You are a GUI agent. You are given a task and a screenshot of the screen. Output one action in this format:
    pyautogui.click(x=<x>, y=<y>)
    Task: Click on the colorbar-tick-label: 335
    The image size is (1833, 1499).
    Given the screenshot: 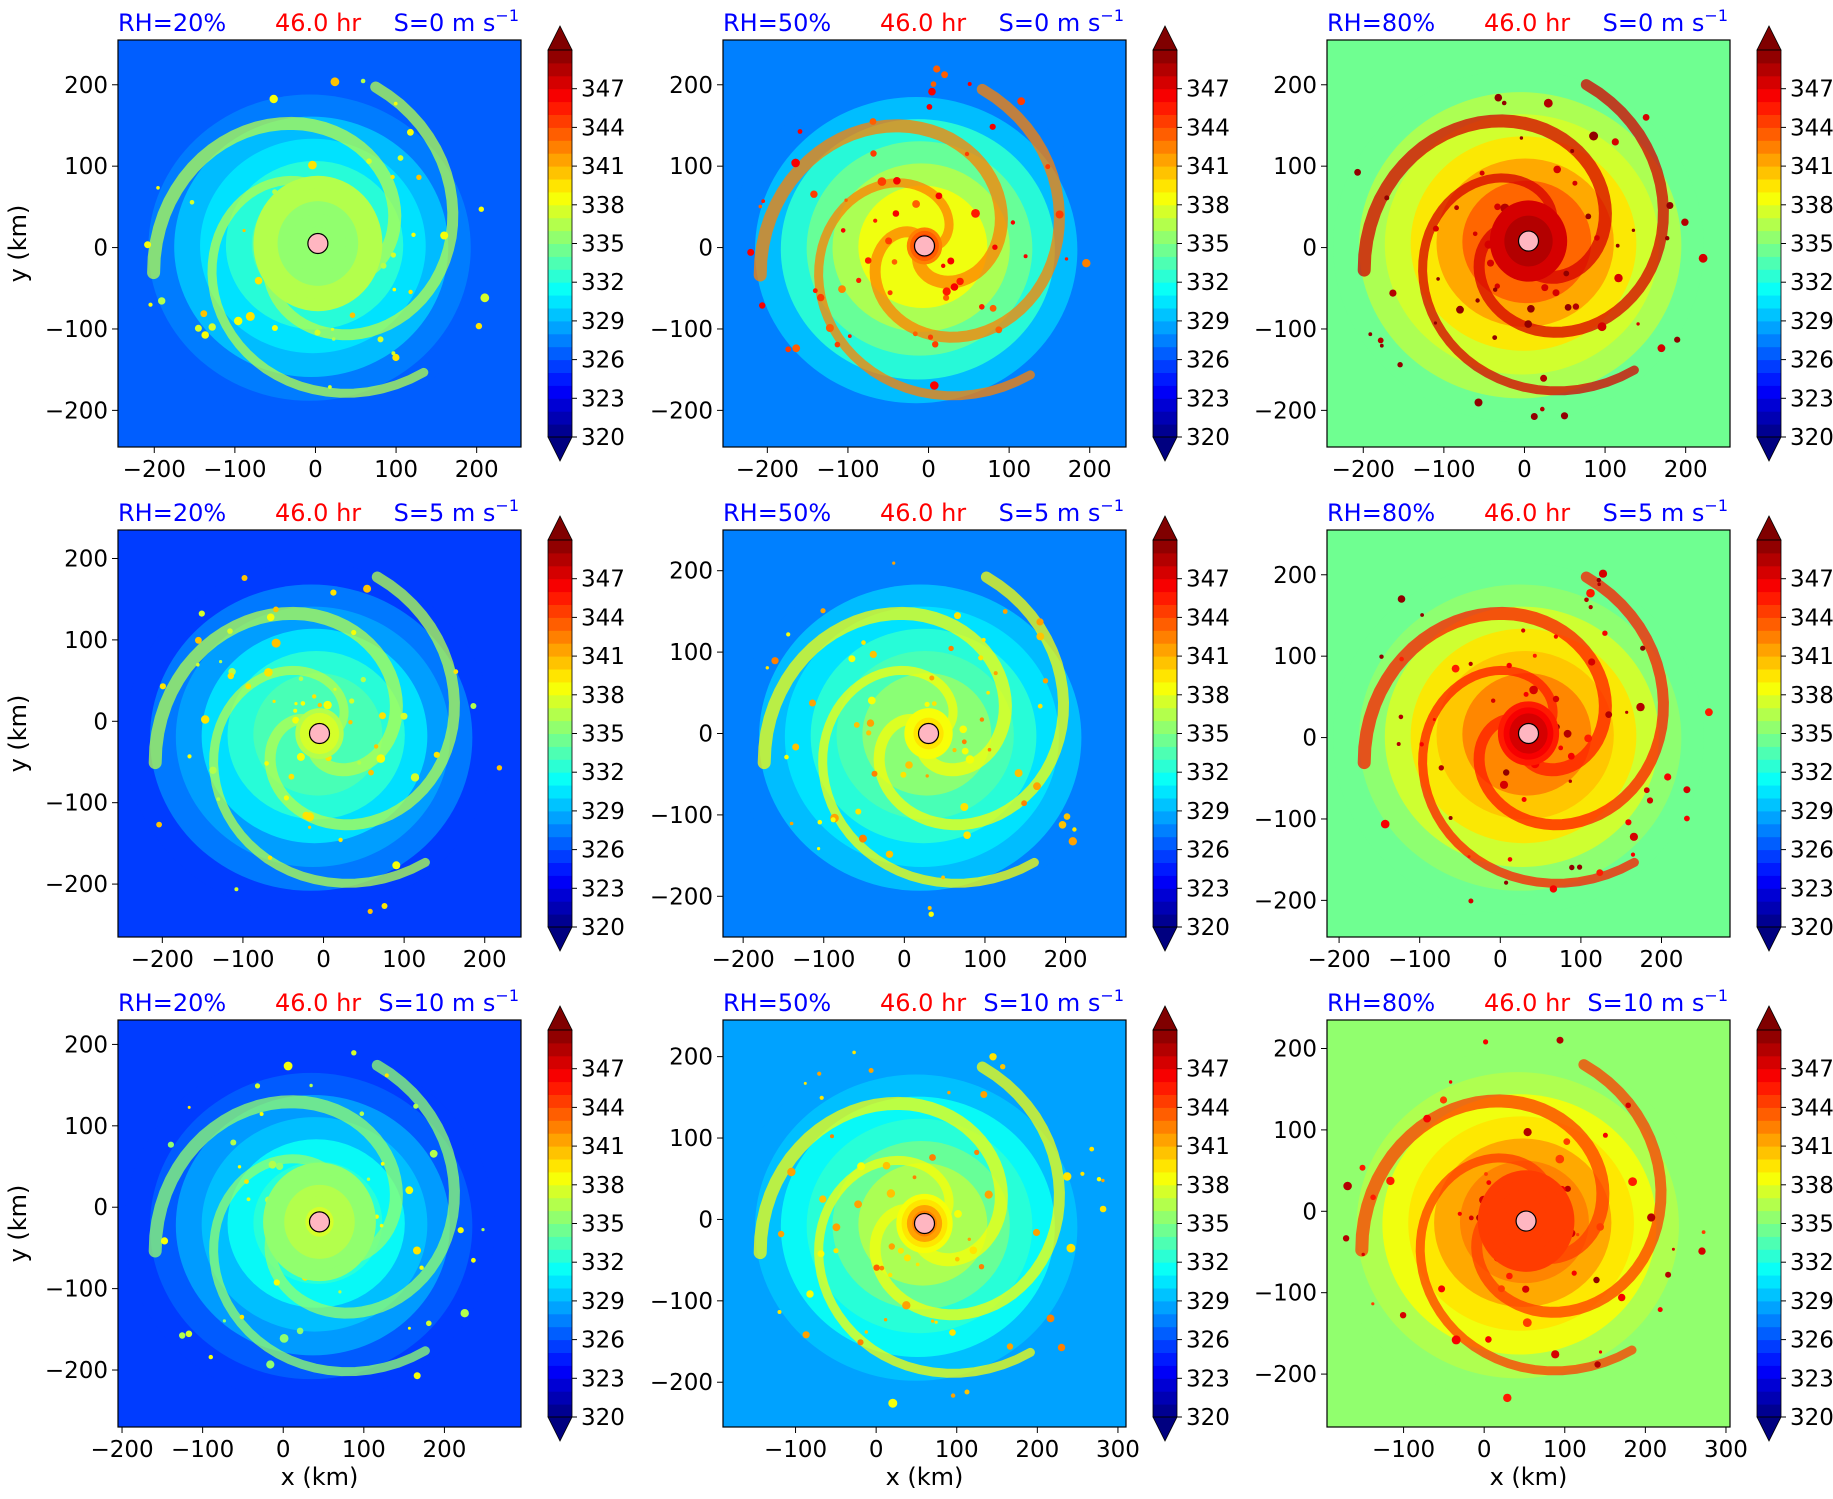 What is the action you would take?
    pyautogui.click(x=603, y=245)
    